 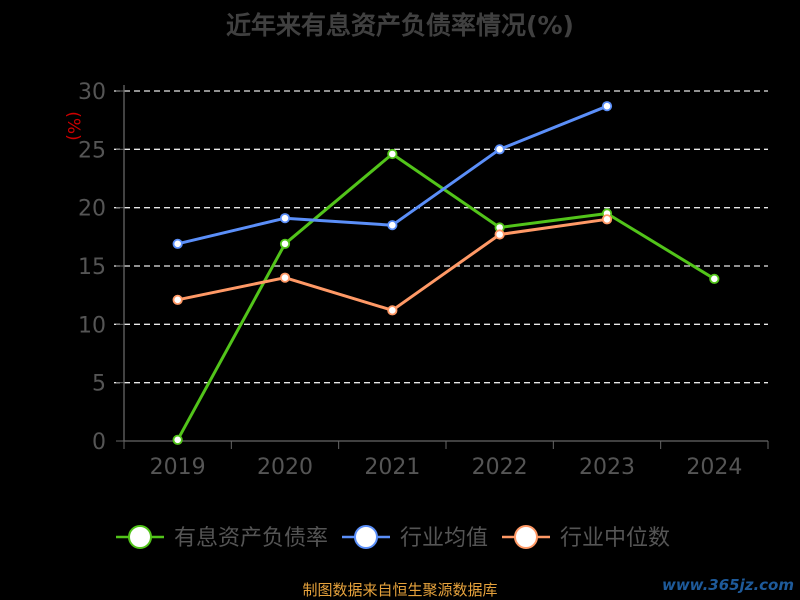 I want to click on watermark: www.365jz.com, so click(x=727, y=585).